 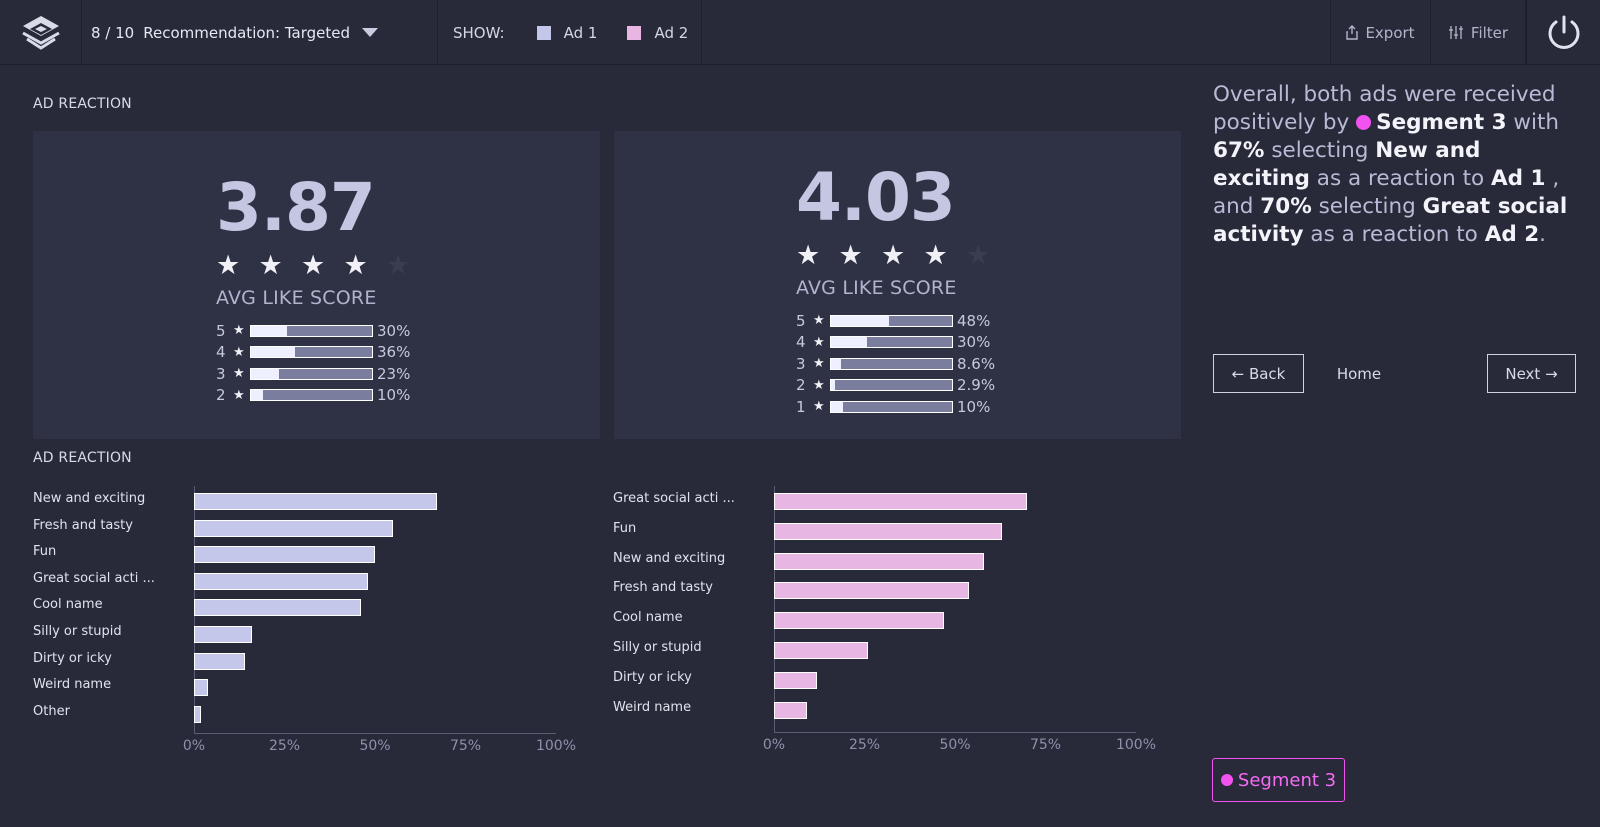 What do you see at coordinates (82, 104) in the screenshot?
I see `section-title-ad-reaction: AD REACTION` at bounding box center [82, 104].